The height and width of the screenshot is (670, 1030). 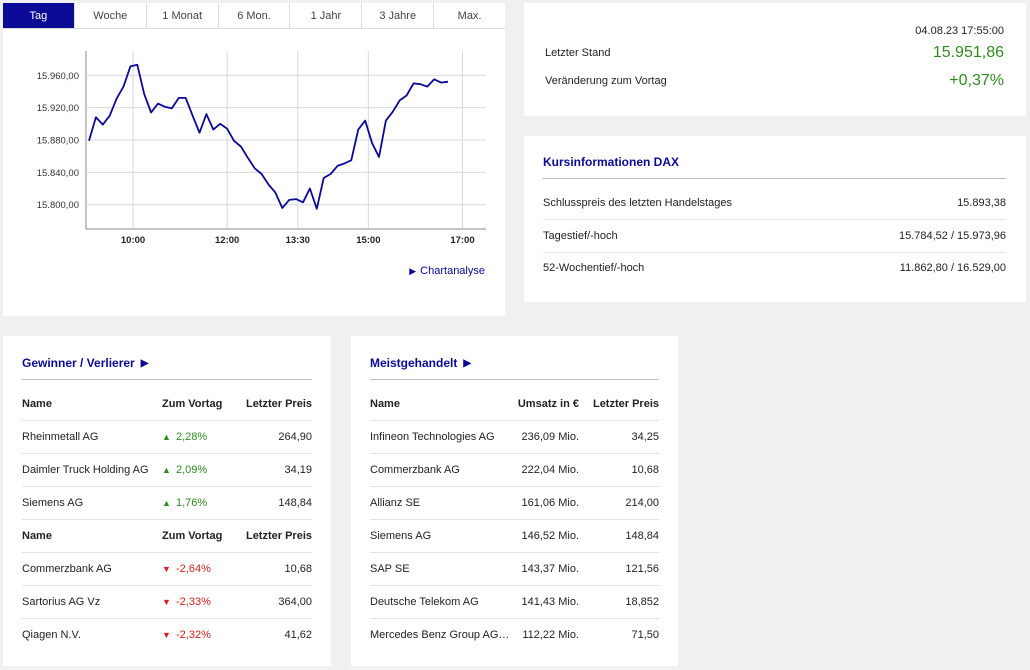 I want to click on table-row: Daimler Truck Holding AG ▲ 2,09% 34,19, so click(x=167, y=470).